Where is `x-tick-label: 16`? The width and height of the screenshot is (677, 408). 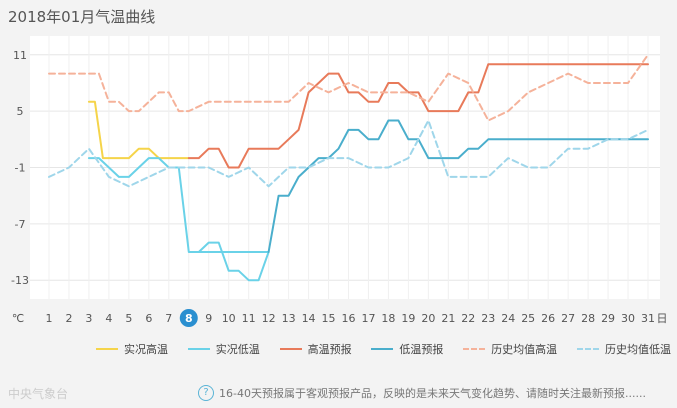
x-tick-label: 16 is located at coordinates (349, 318).